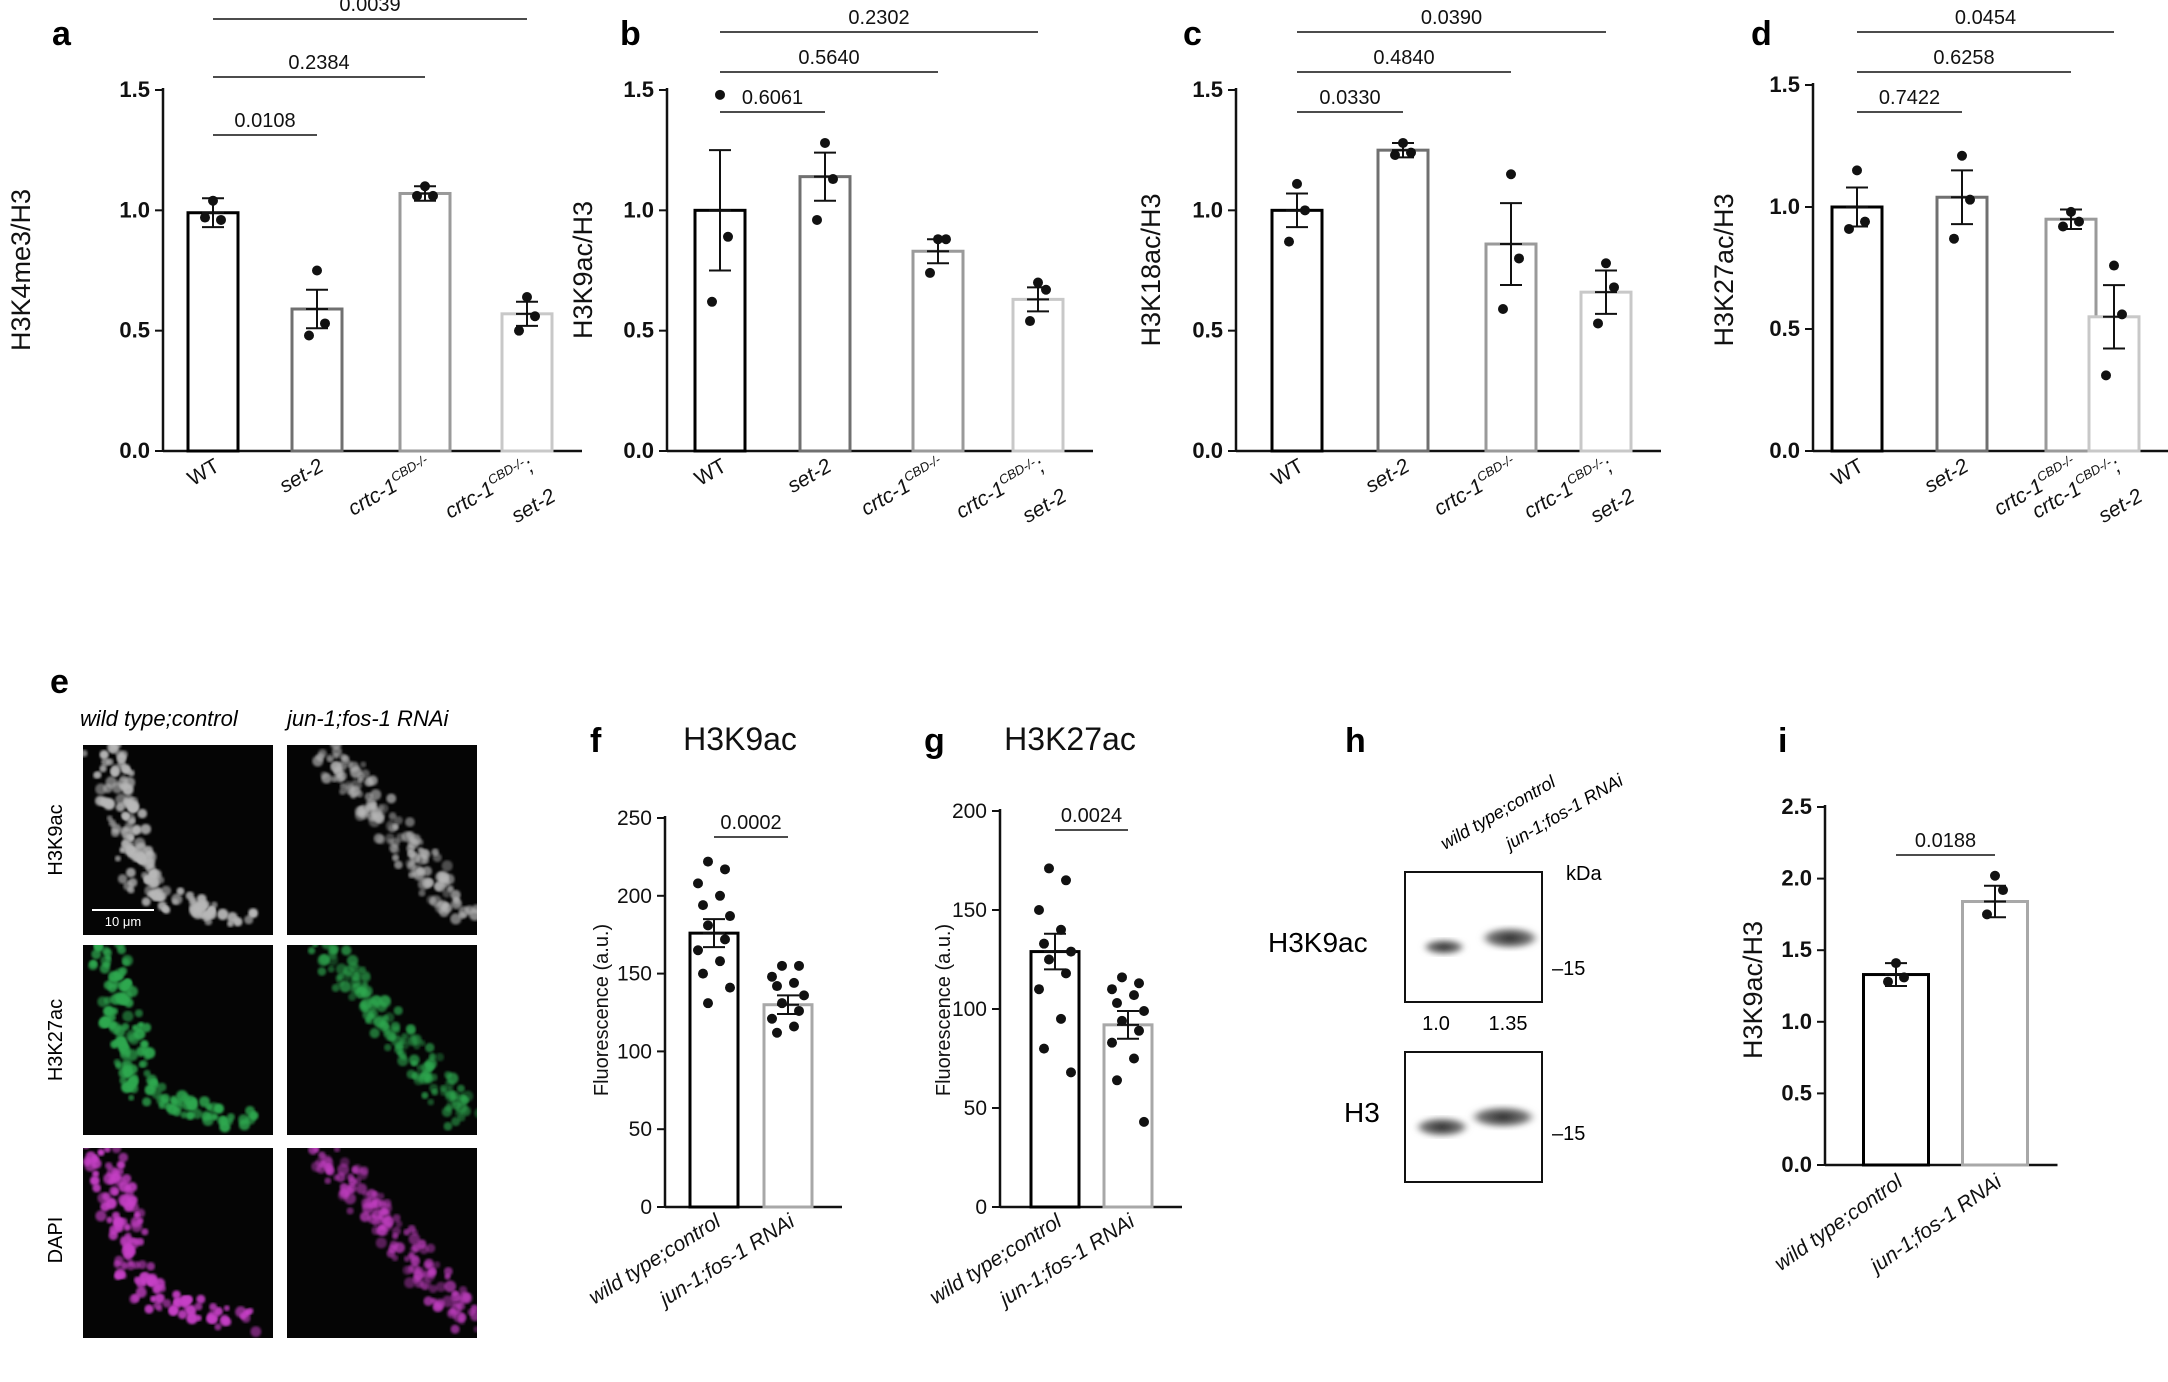  What do you see at coordinates (602, 1010) in the screenshot?
I see `y-axis-label: Fluorescence (a.u.)` at bounding box center [602, 1010].